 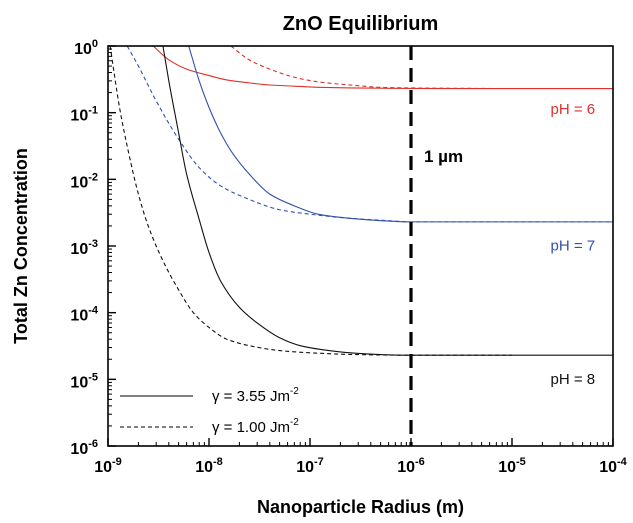 I want to click on x-tick-label: 10⁻⁵, so click(x=512, y=466).